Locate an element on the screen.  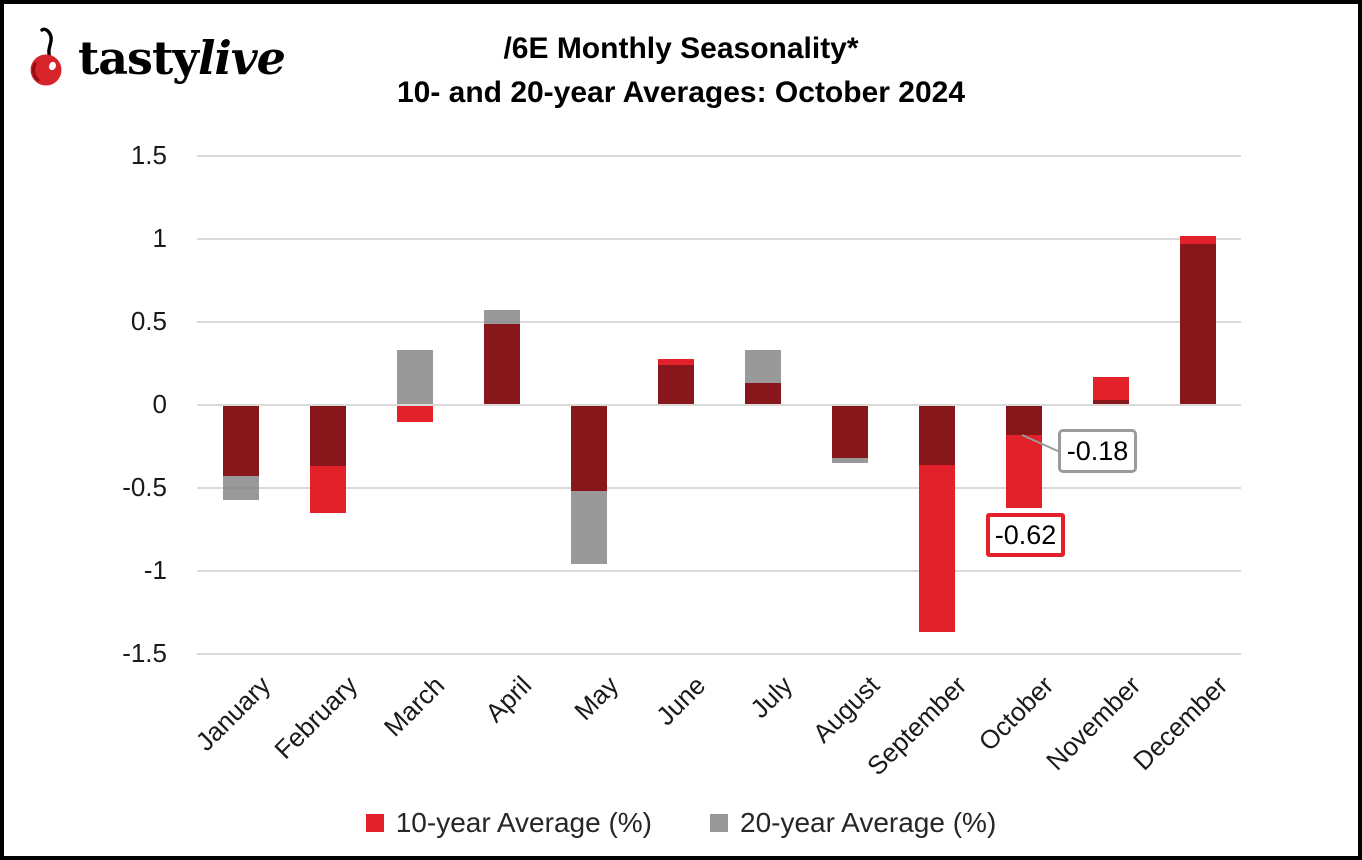
legend-swatch-gray is located at coordinates (719, 823).